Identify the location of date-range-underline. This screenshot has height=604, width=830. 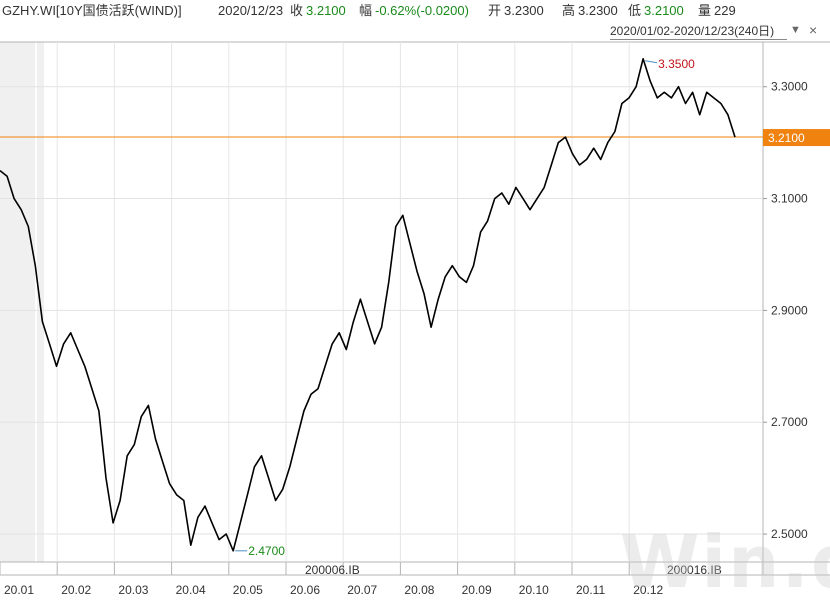
(698, 39).